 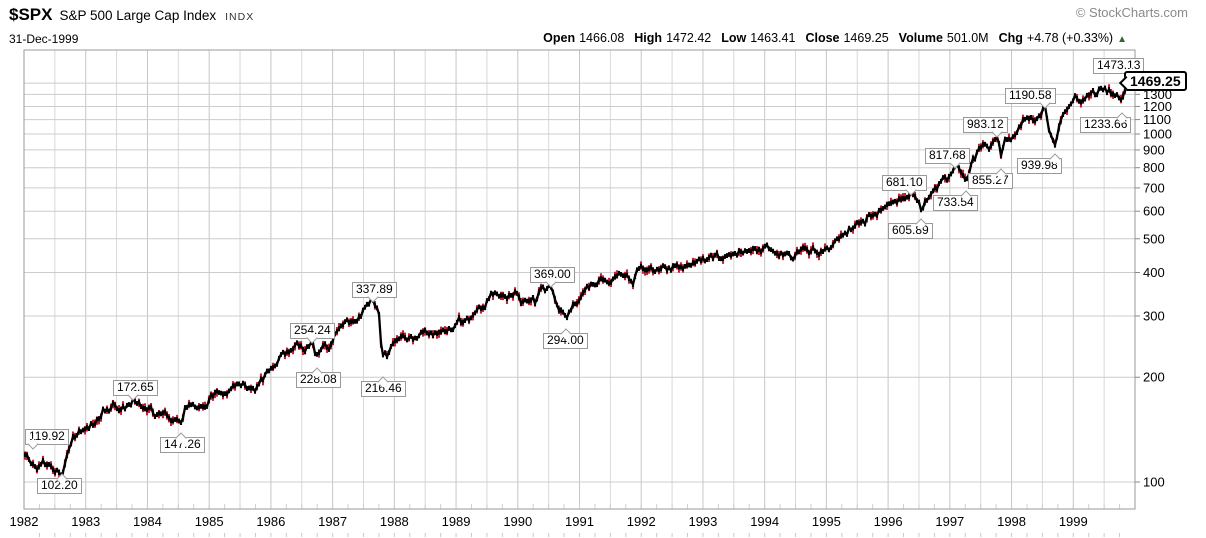 I want to click on x-axis-label: 1997, so click(x=949, y=521).